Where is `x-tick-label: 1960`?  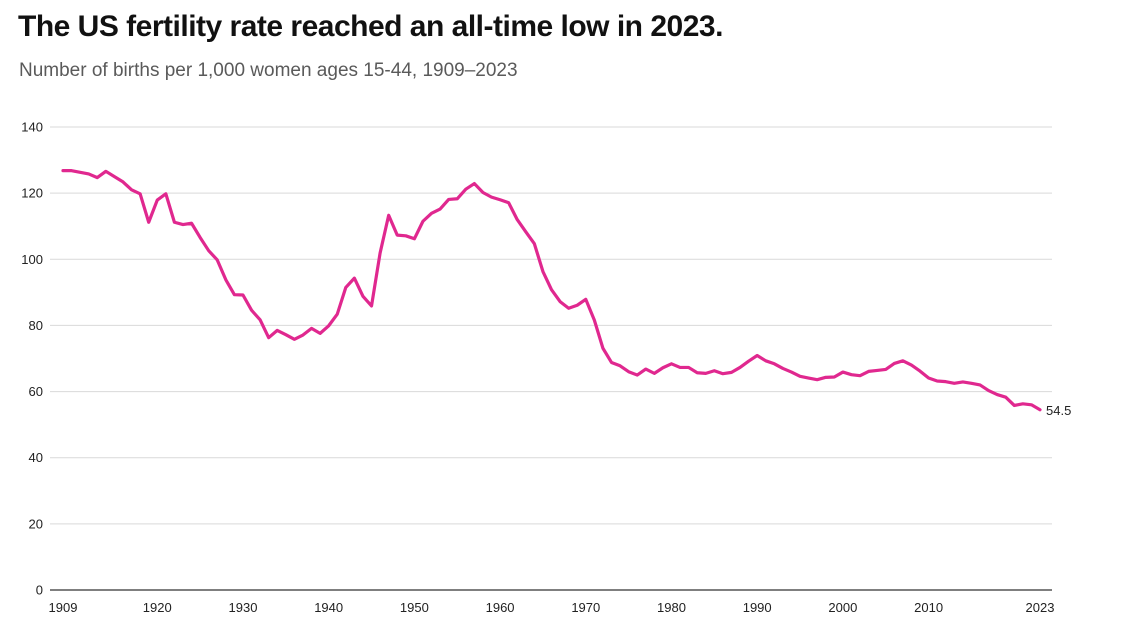
x-tick-label: 1960 is located at coordinates (500, 607).